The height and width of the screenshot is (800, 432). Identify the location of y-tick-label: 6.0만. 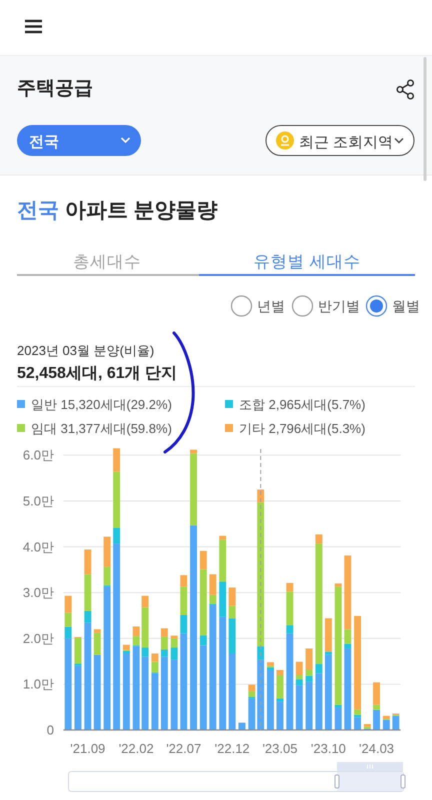
(38, 455).